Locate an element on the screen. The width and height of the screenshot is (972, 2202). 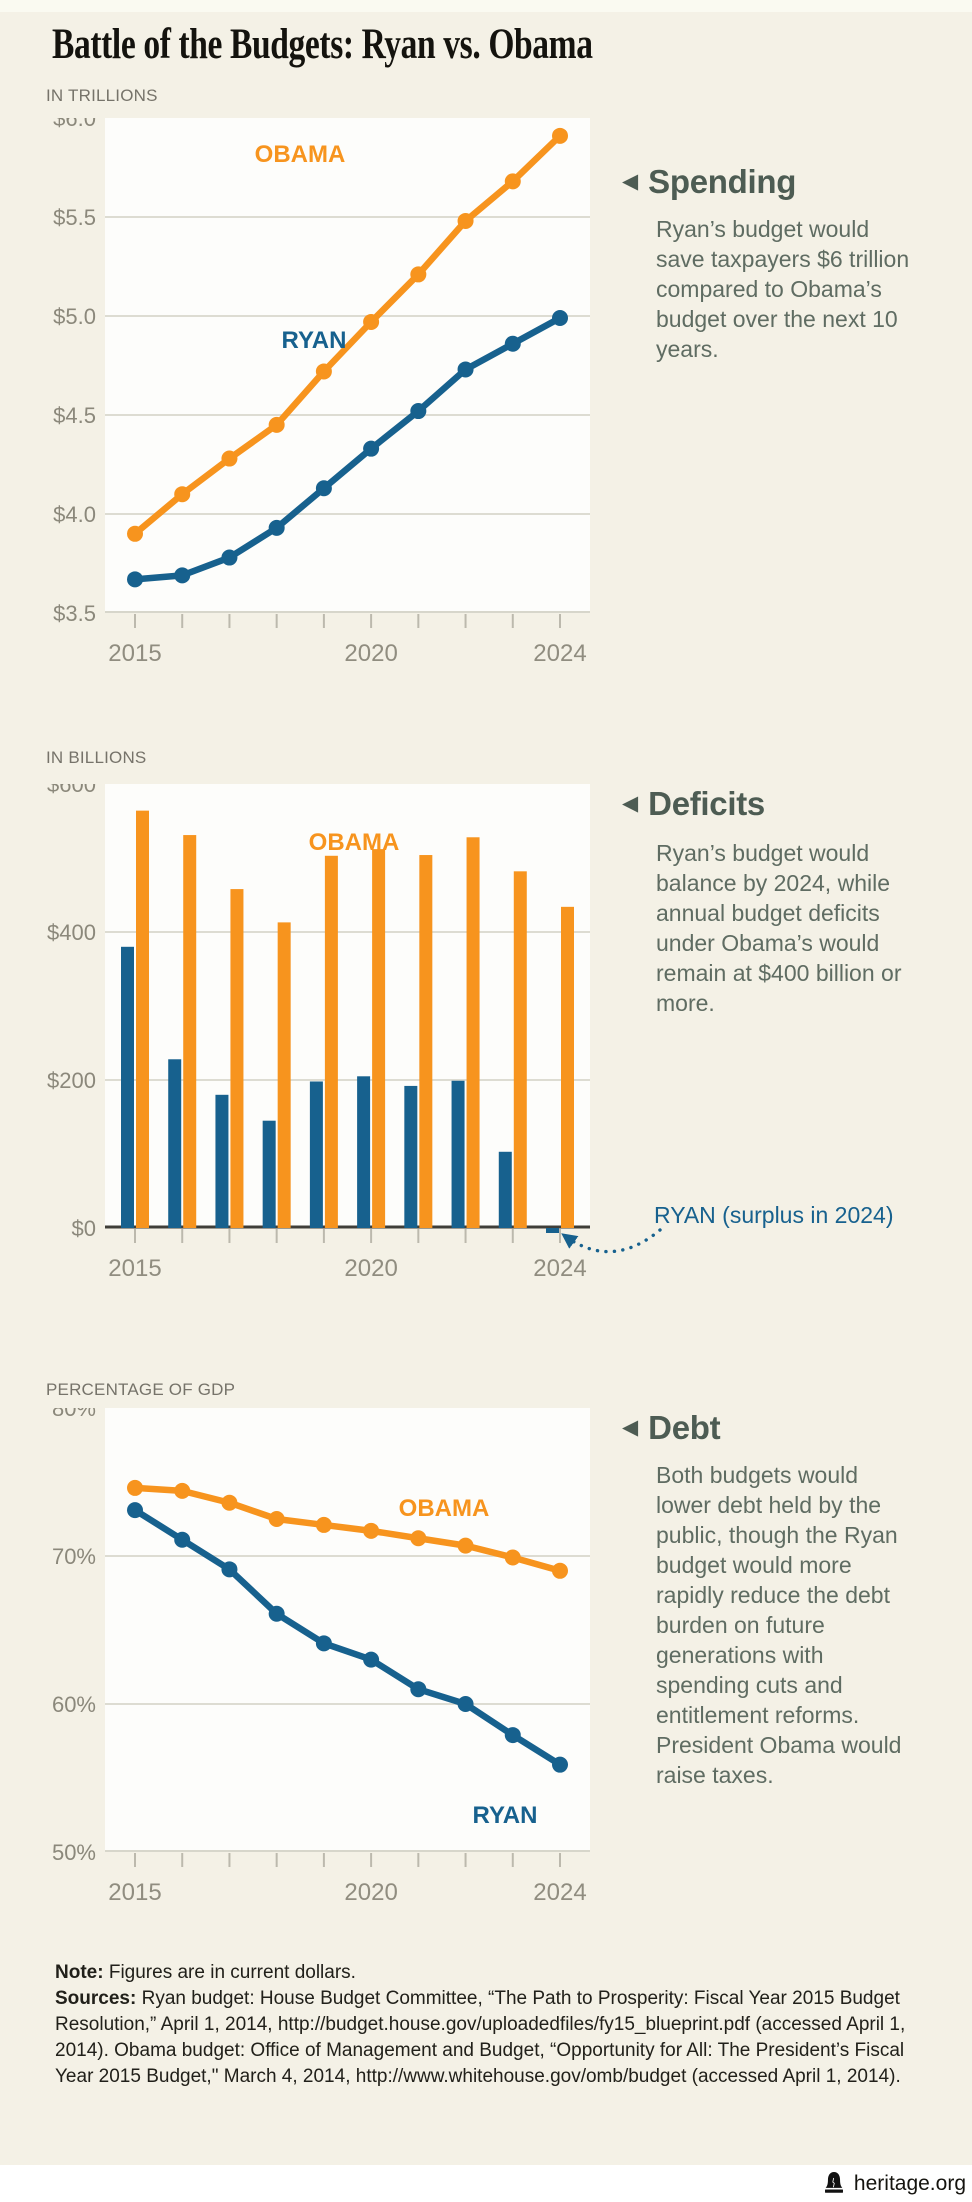
top-strip is located at coordinates (486, 6).